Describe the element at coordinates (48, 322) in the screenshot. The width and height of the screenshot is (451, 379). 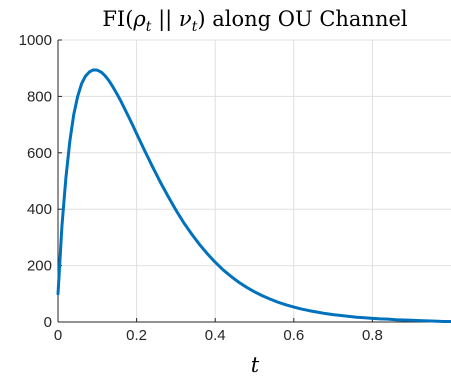
I see `y-tick-label: 0` at that location.